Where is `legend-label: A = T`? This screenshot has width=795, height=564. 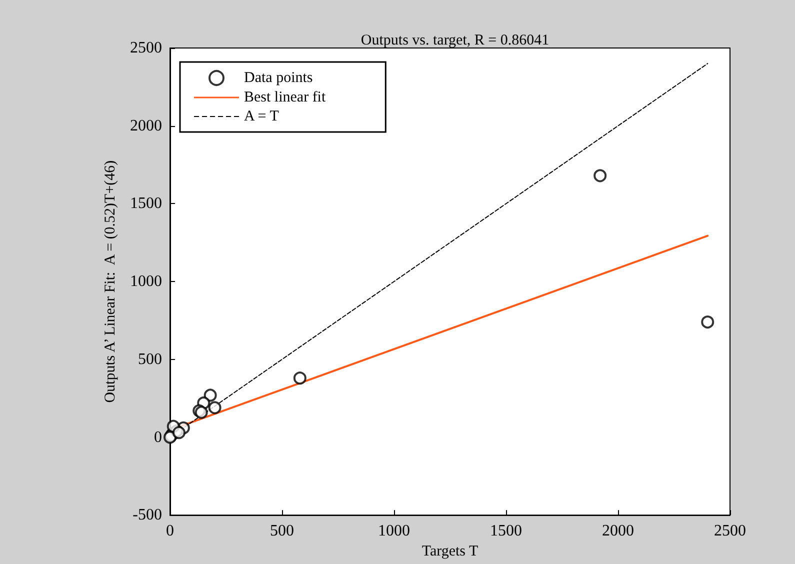
legend-label: A = T is located at coordinates (261, 116).